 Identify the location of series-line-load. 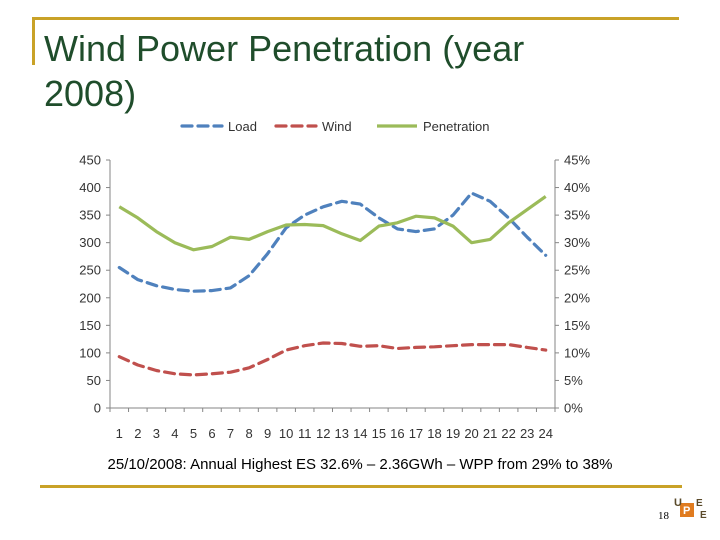
(332, 242).